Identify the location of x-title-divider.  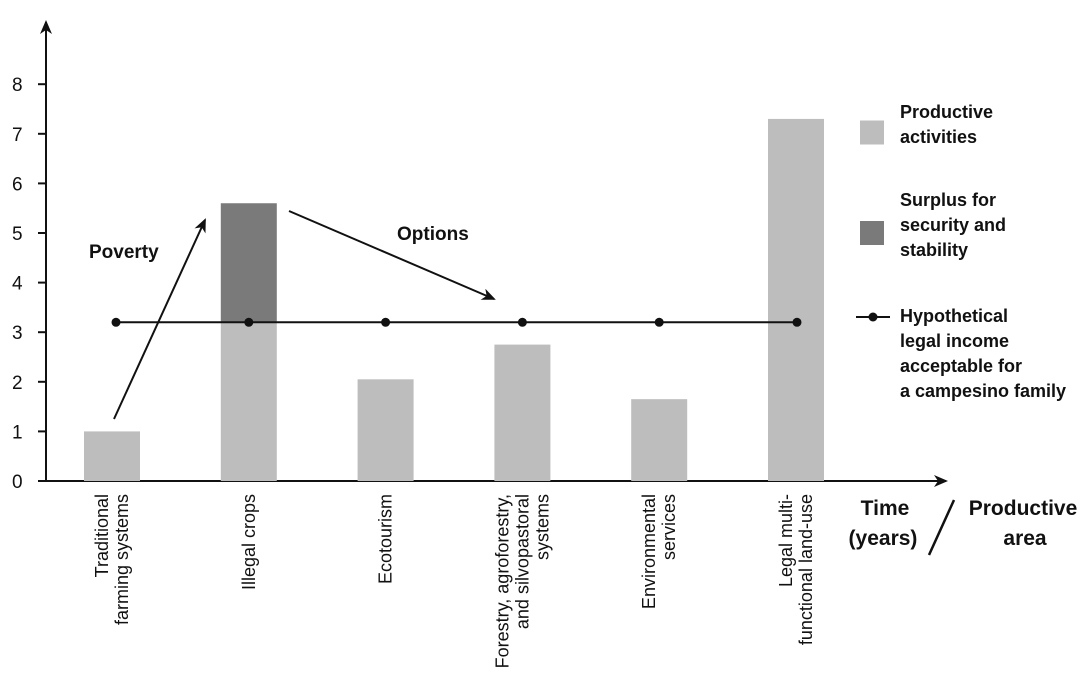
(941, 527).